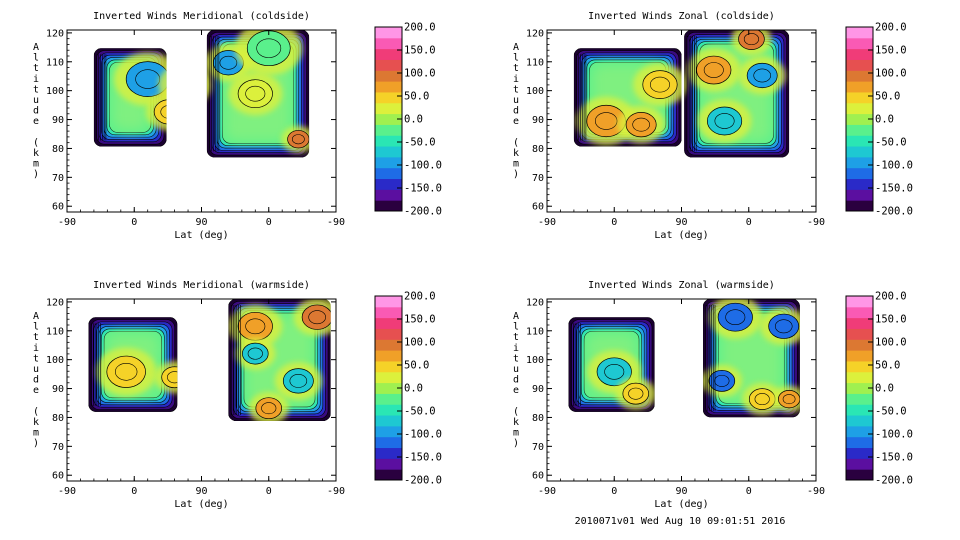 The width and height of the screenshot is (960, 540). What do you see at coordinates (681, 235) in the screenshot?
I see `x-axis-label: Lat (deg)` at bounding box center [681, 235].